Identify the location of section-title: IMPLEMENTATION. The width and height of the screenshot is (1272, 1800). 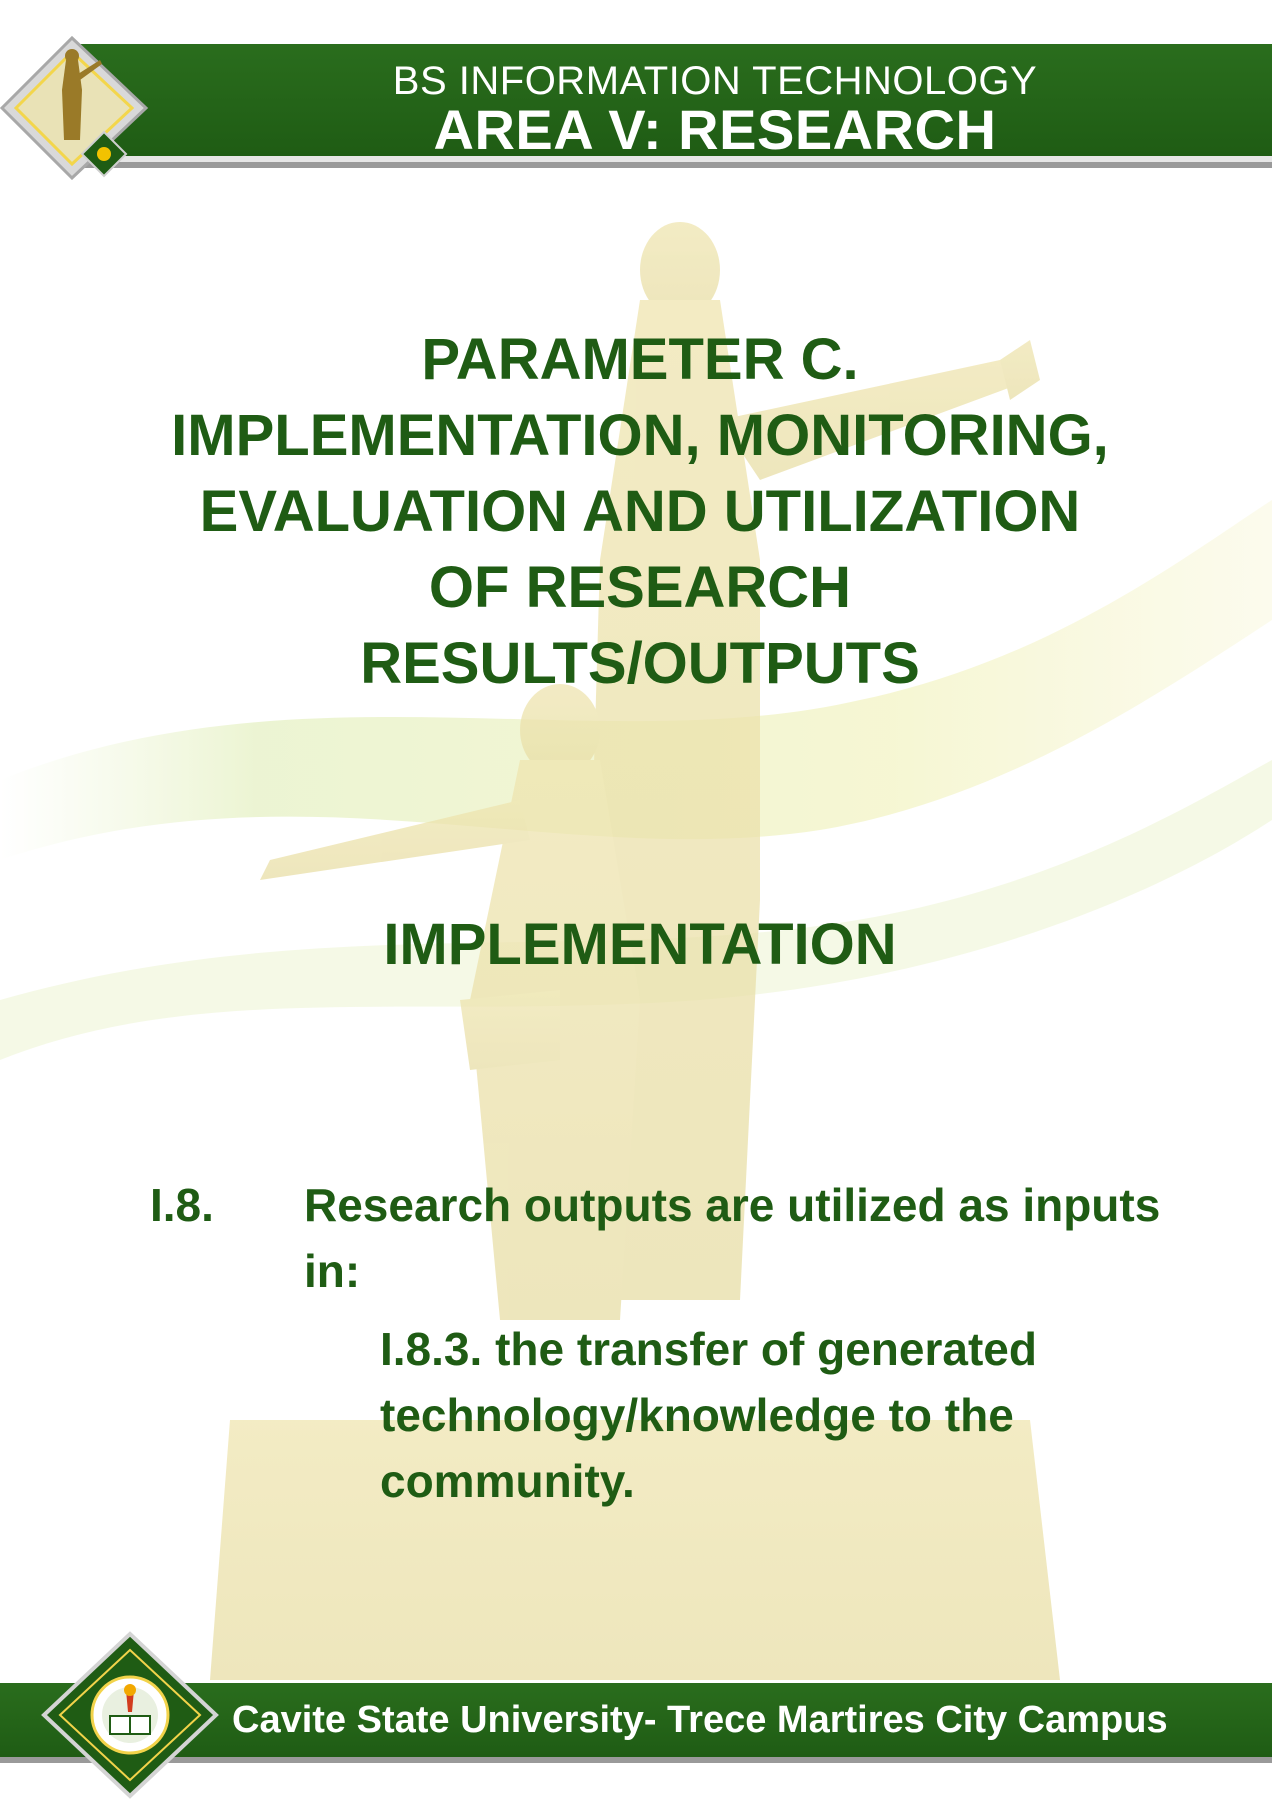
(640, 944).